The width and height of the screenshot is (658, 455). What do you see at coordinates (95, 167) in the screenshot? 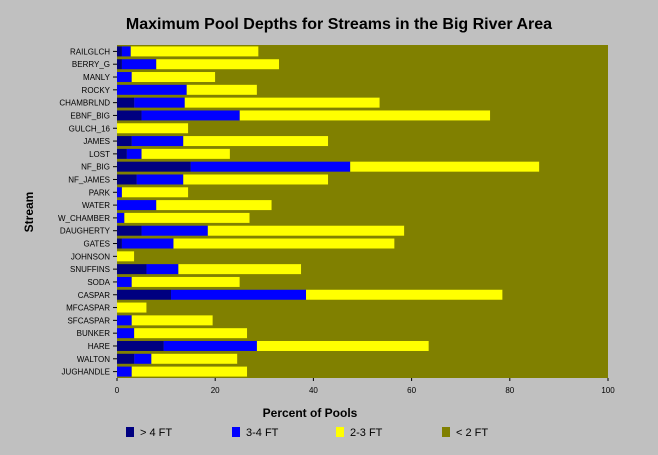
I see `category-label: NF_BIG` at bounding box center [95, 167].